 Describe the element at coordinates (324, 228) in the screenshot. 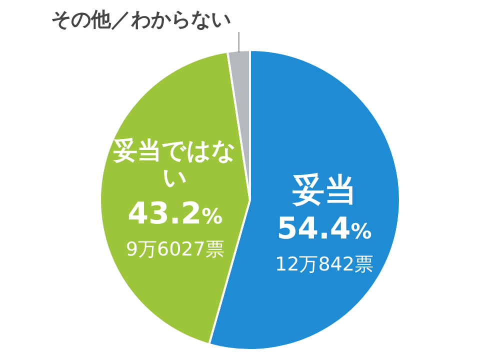

I see `data-label: 54.4%` at that location.